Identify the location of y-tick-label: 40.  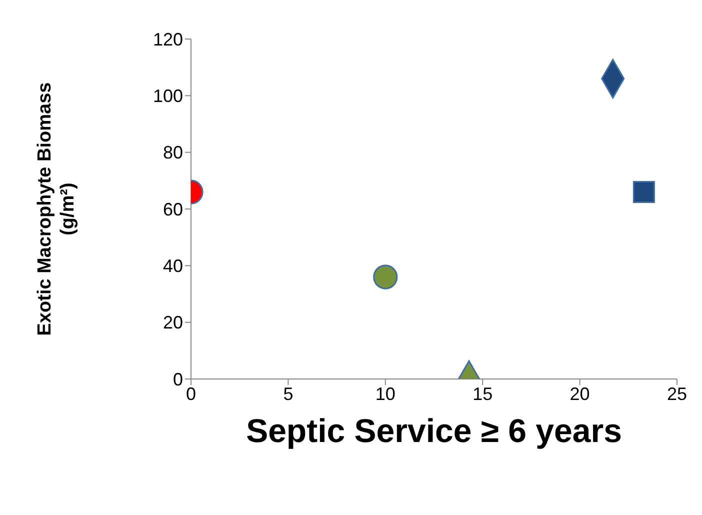
(172, 266).